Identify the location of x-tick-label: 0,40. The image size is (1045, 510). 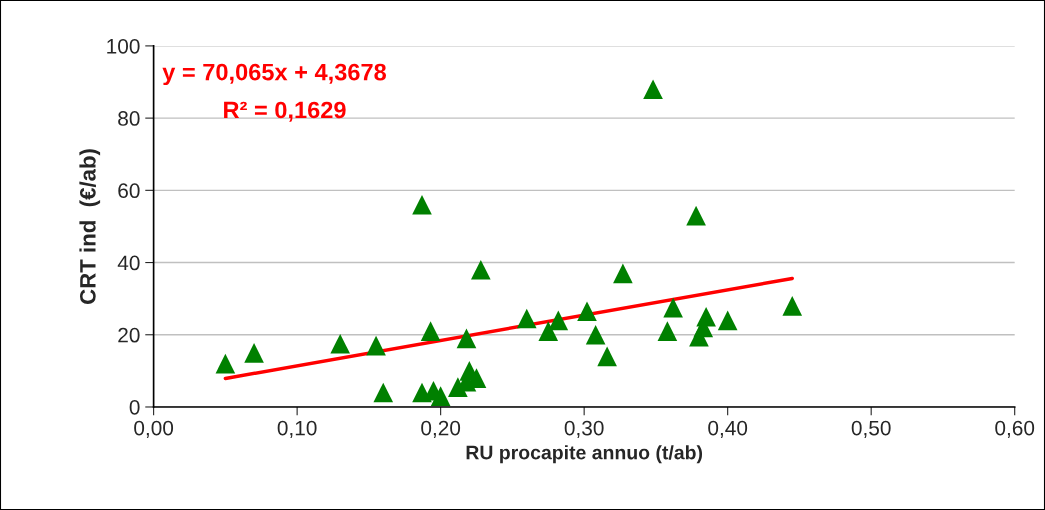
(728, 429).